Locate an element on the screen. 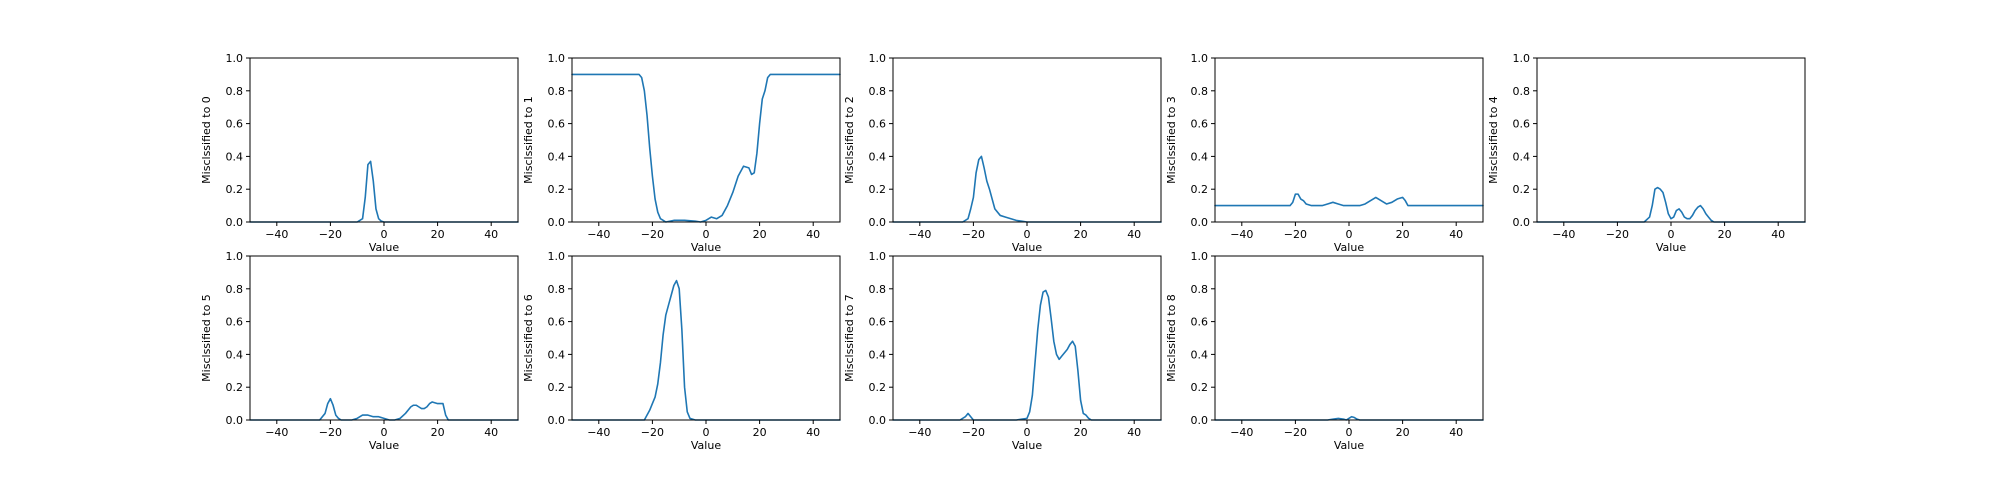  y-axis-label: Misclssified to 3 is located at coordinates (1171, 140).